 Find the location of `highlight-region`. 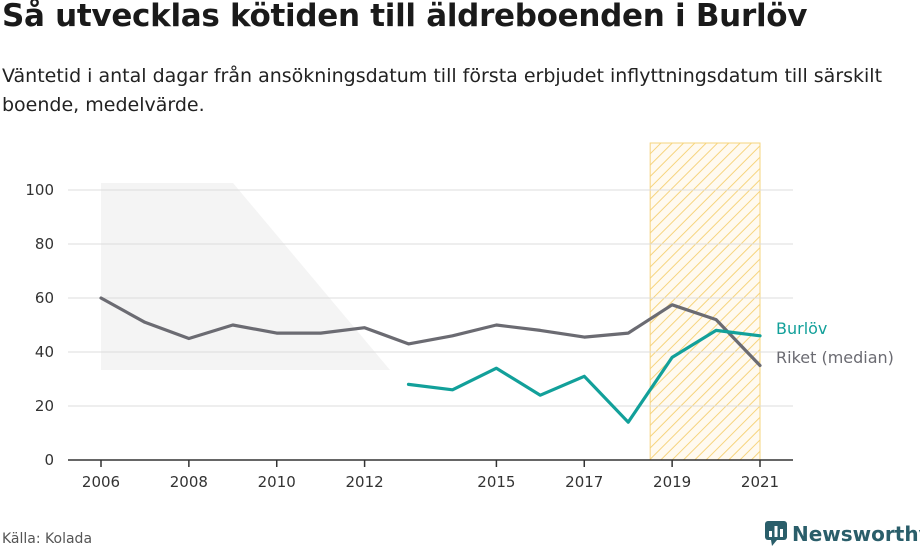

highlight-region is located at coordinates (705, 301).